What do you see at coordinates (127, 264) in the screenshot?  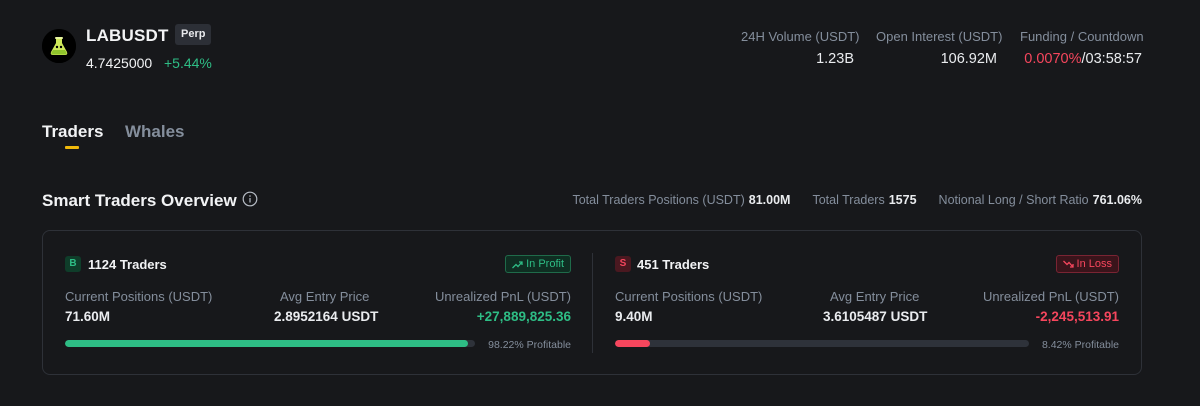 I see `long-traders-count: 1124 Traders` at bounding box center [127, 264].